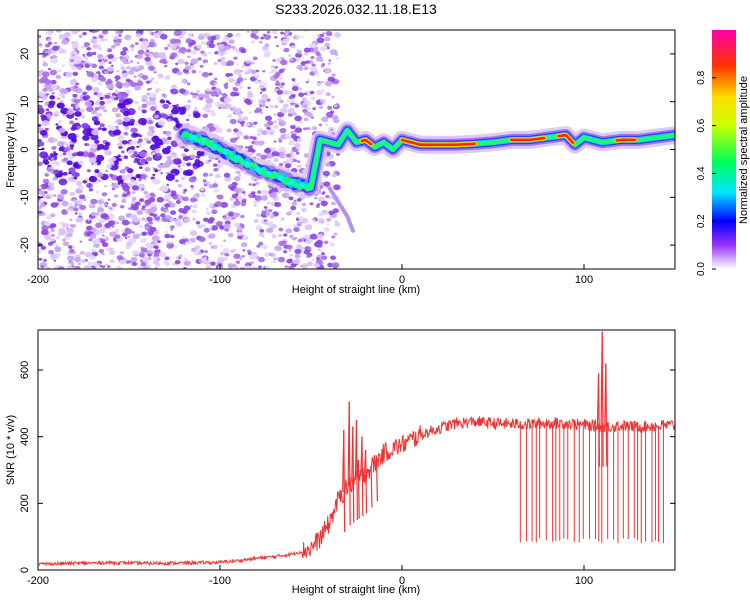  I want to click on spectrogram-x-label: Height of straight line (km), so click(356, 290).